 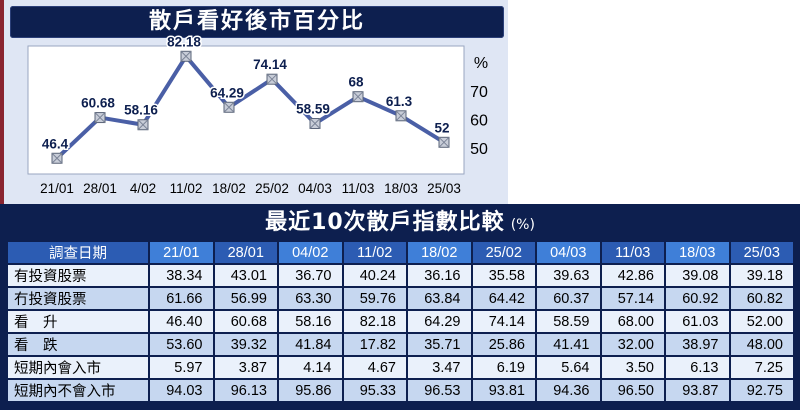 What do you see at coordinates (761, 298) in the screenshot?
I see `table-cell: 60.82` at bounding box center [761, 298].